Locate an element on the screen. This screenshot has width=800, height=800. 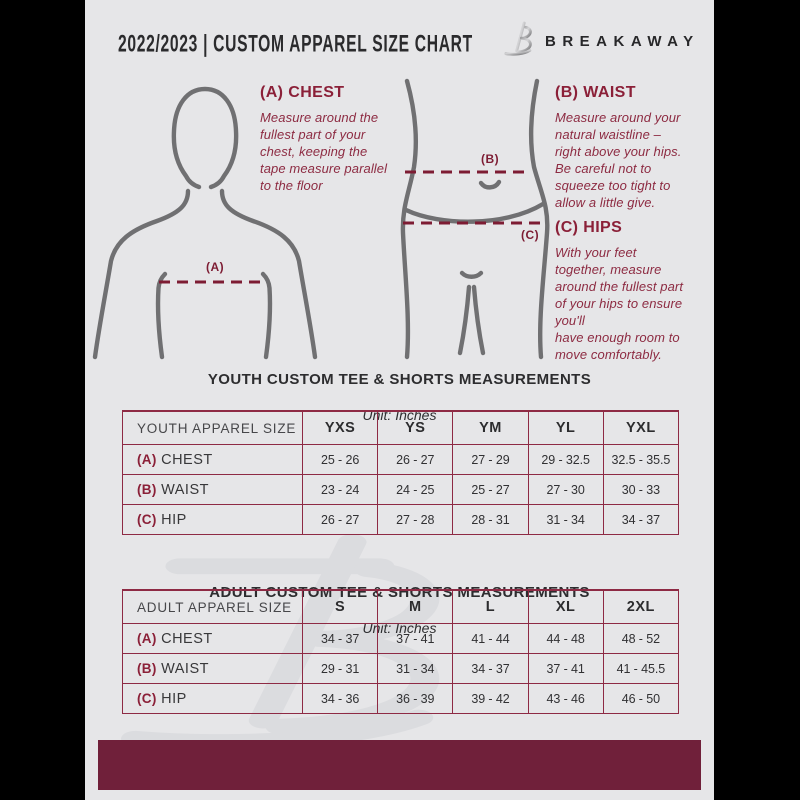
waist-guide-heading: (B) WAIST is located at coordinates (595, 92).